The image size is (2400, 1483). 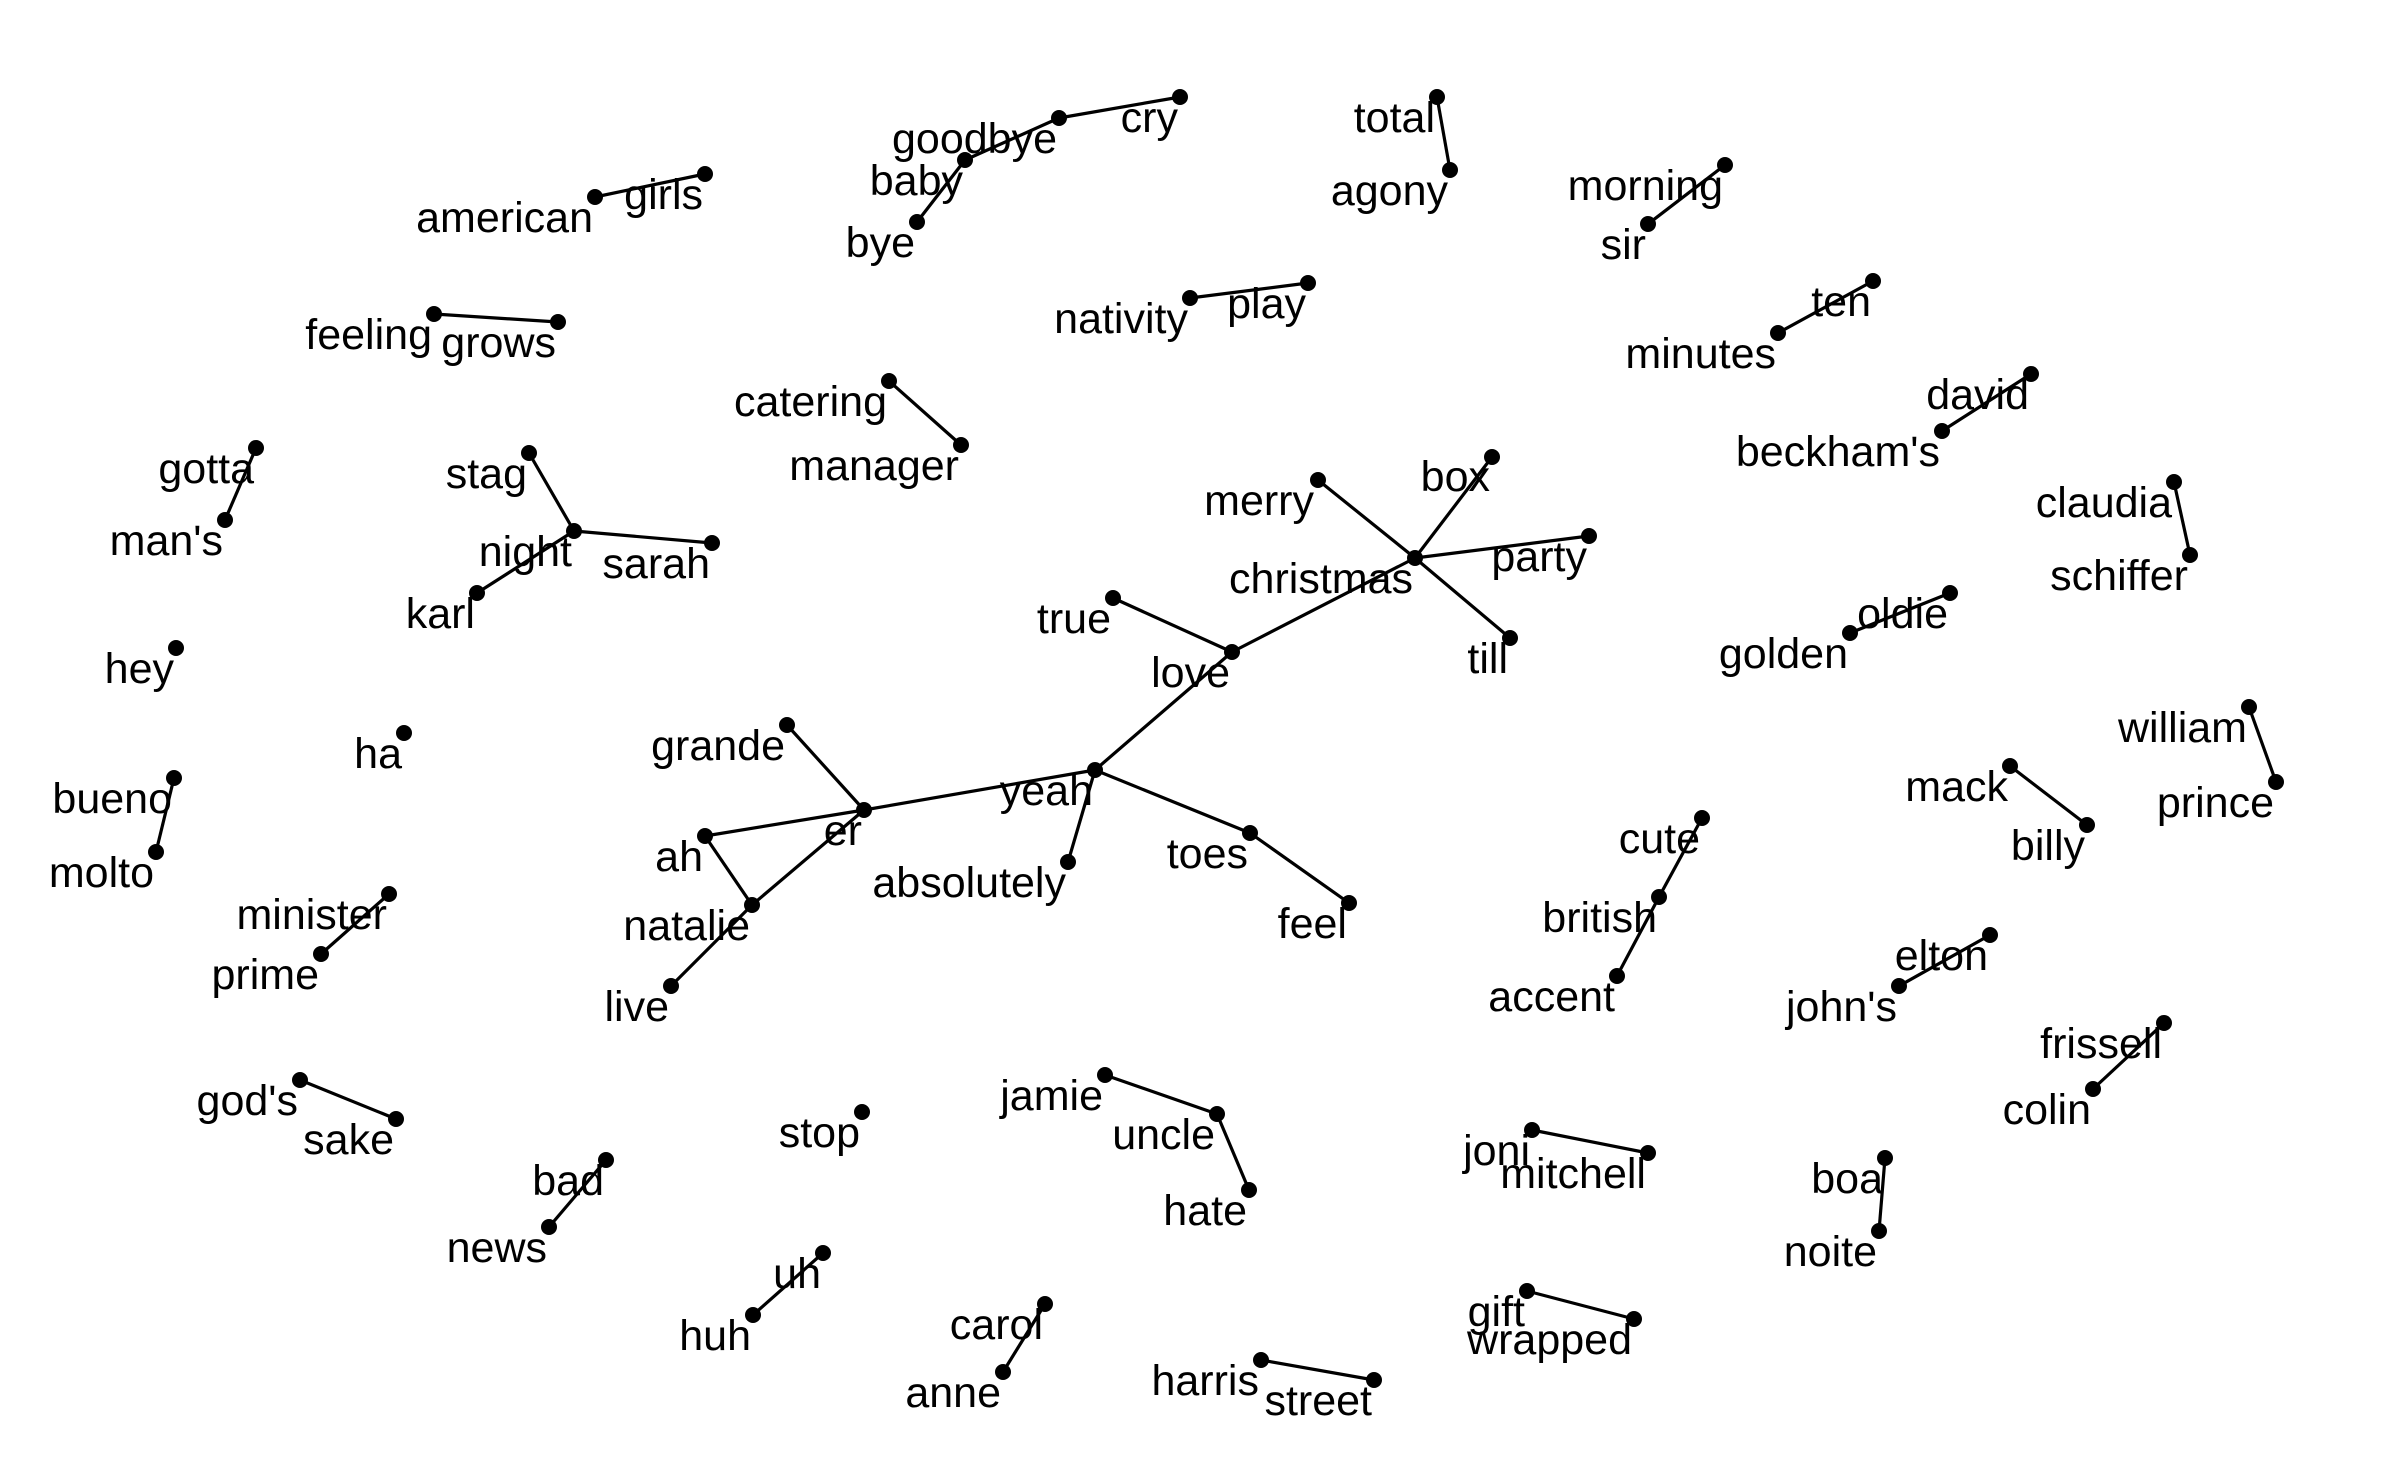 What do you see at coordinates (810, 402) in the screenshot?
I see `node-label-catering: catering` at bounding box center [810, 402].